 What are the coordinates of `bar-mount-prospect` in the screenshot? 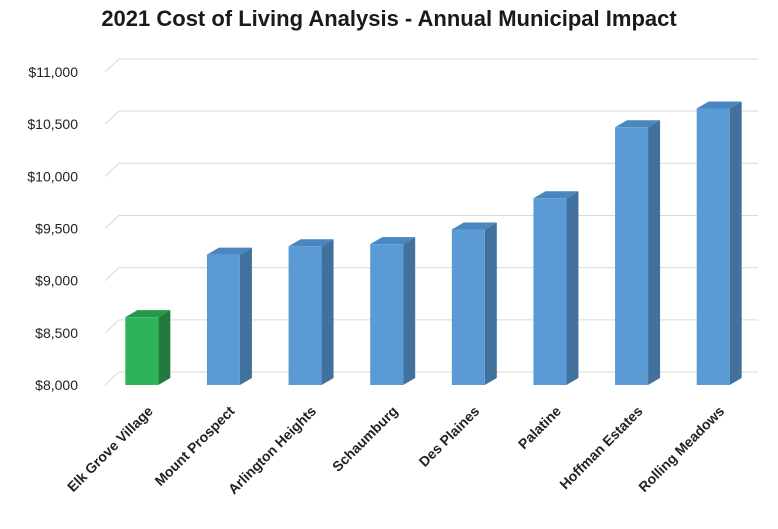 It's located at (229, 316).